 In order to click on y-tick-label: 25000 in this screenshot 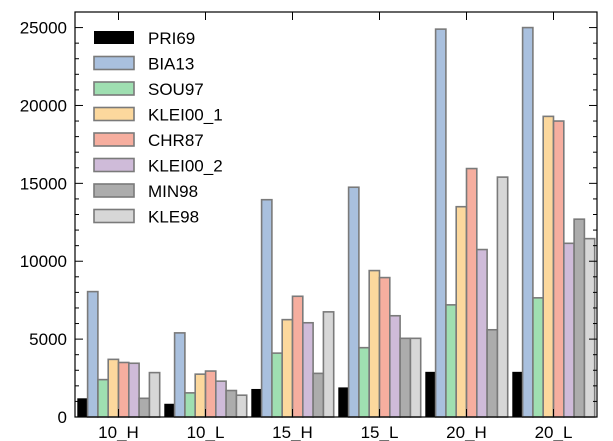, I will do `click(43, 28)`.